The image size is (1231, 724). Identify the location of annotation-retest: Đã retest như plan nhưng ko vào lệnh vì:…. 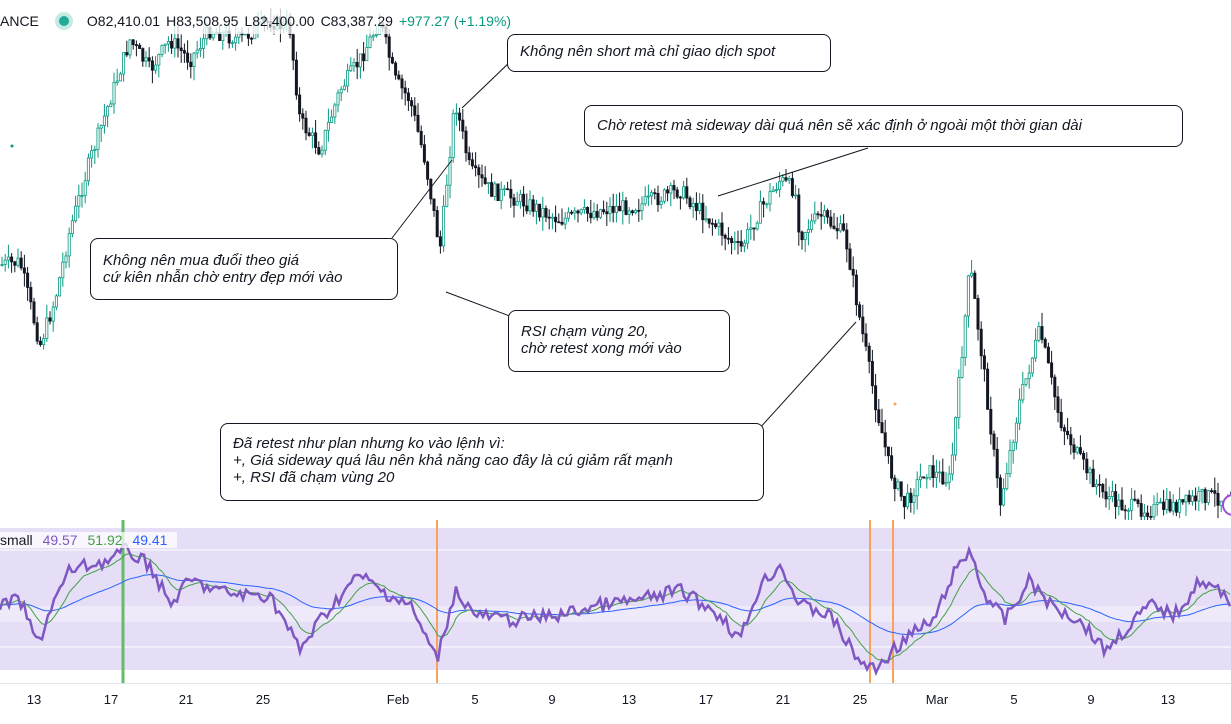
(492, 462).